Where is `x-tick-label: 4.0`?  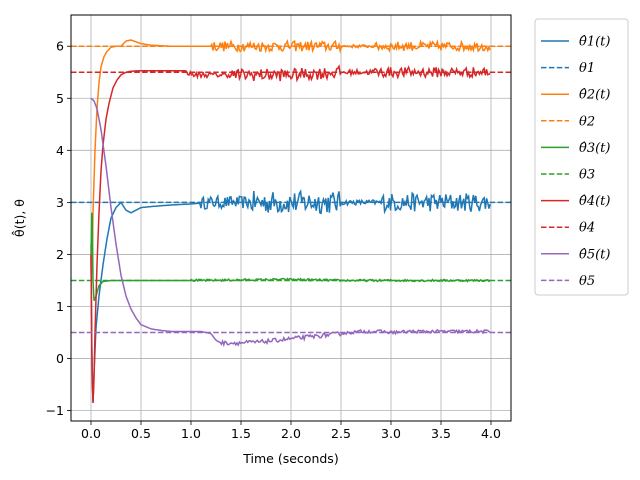 x-tick-label: 4.0 is located at coordinates (491, 433).